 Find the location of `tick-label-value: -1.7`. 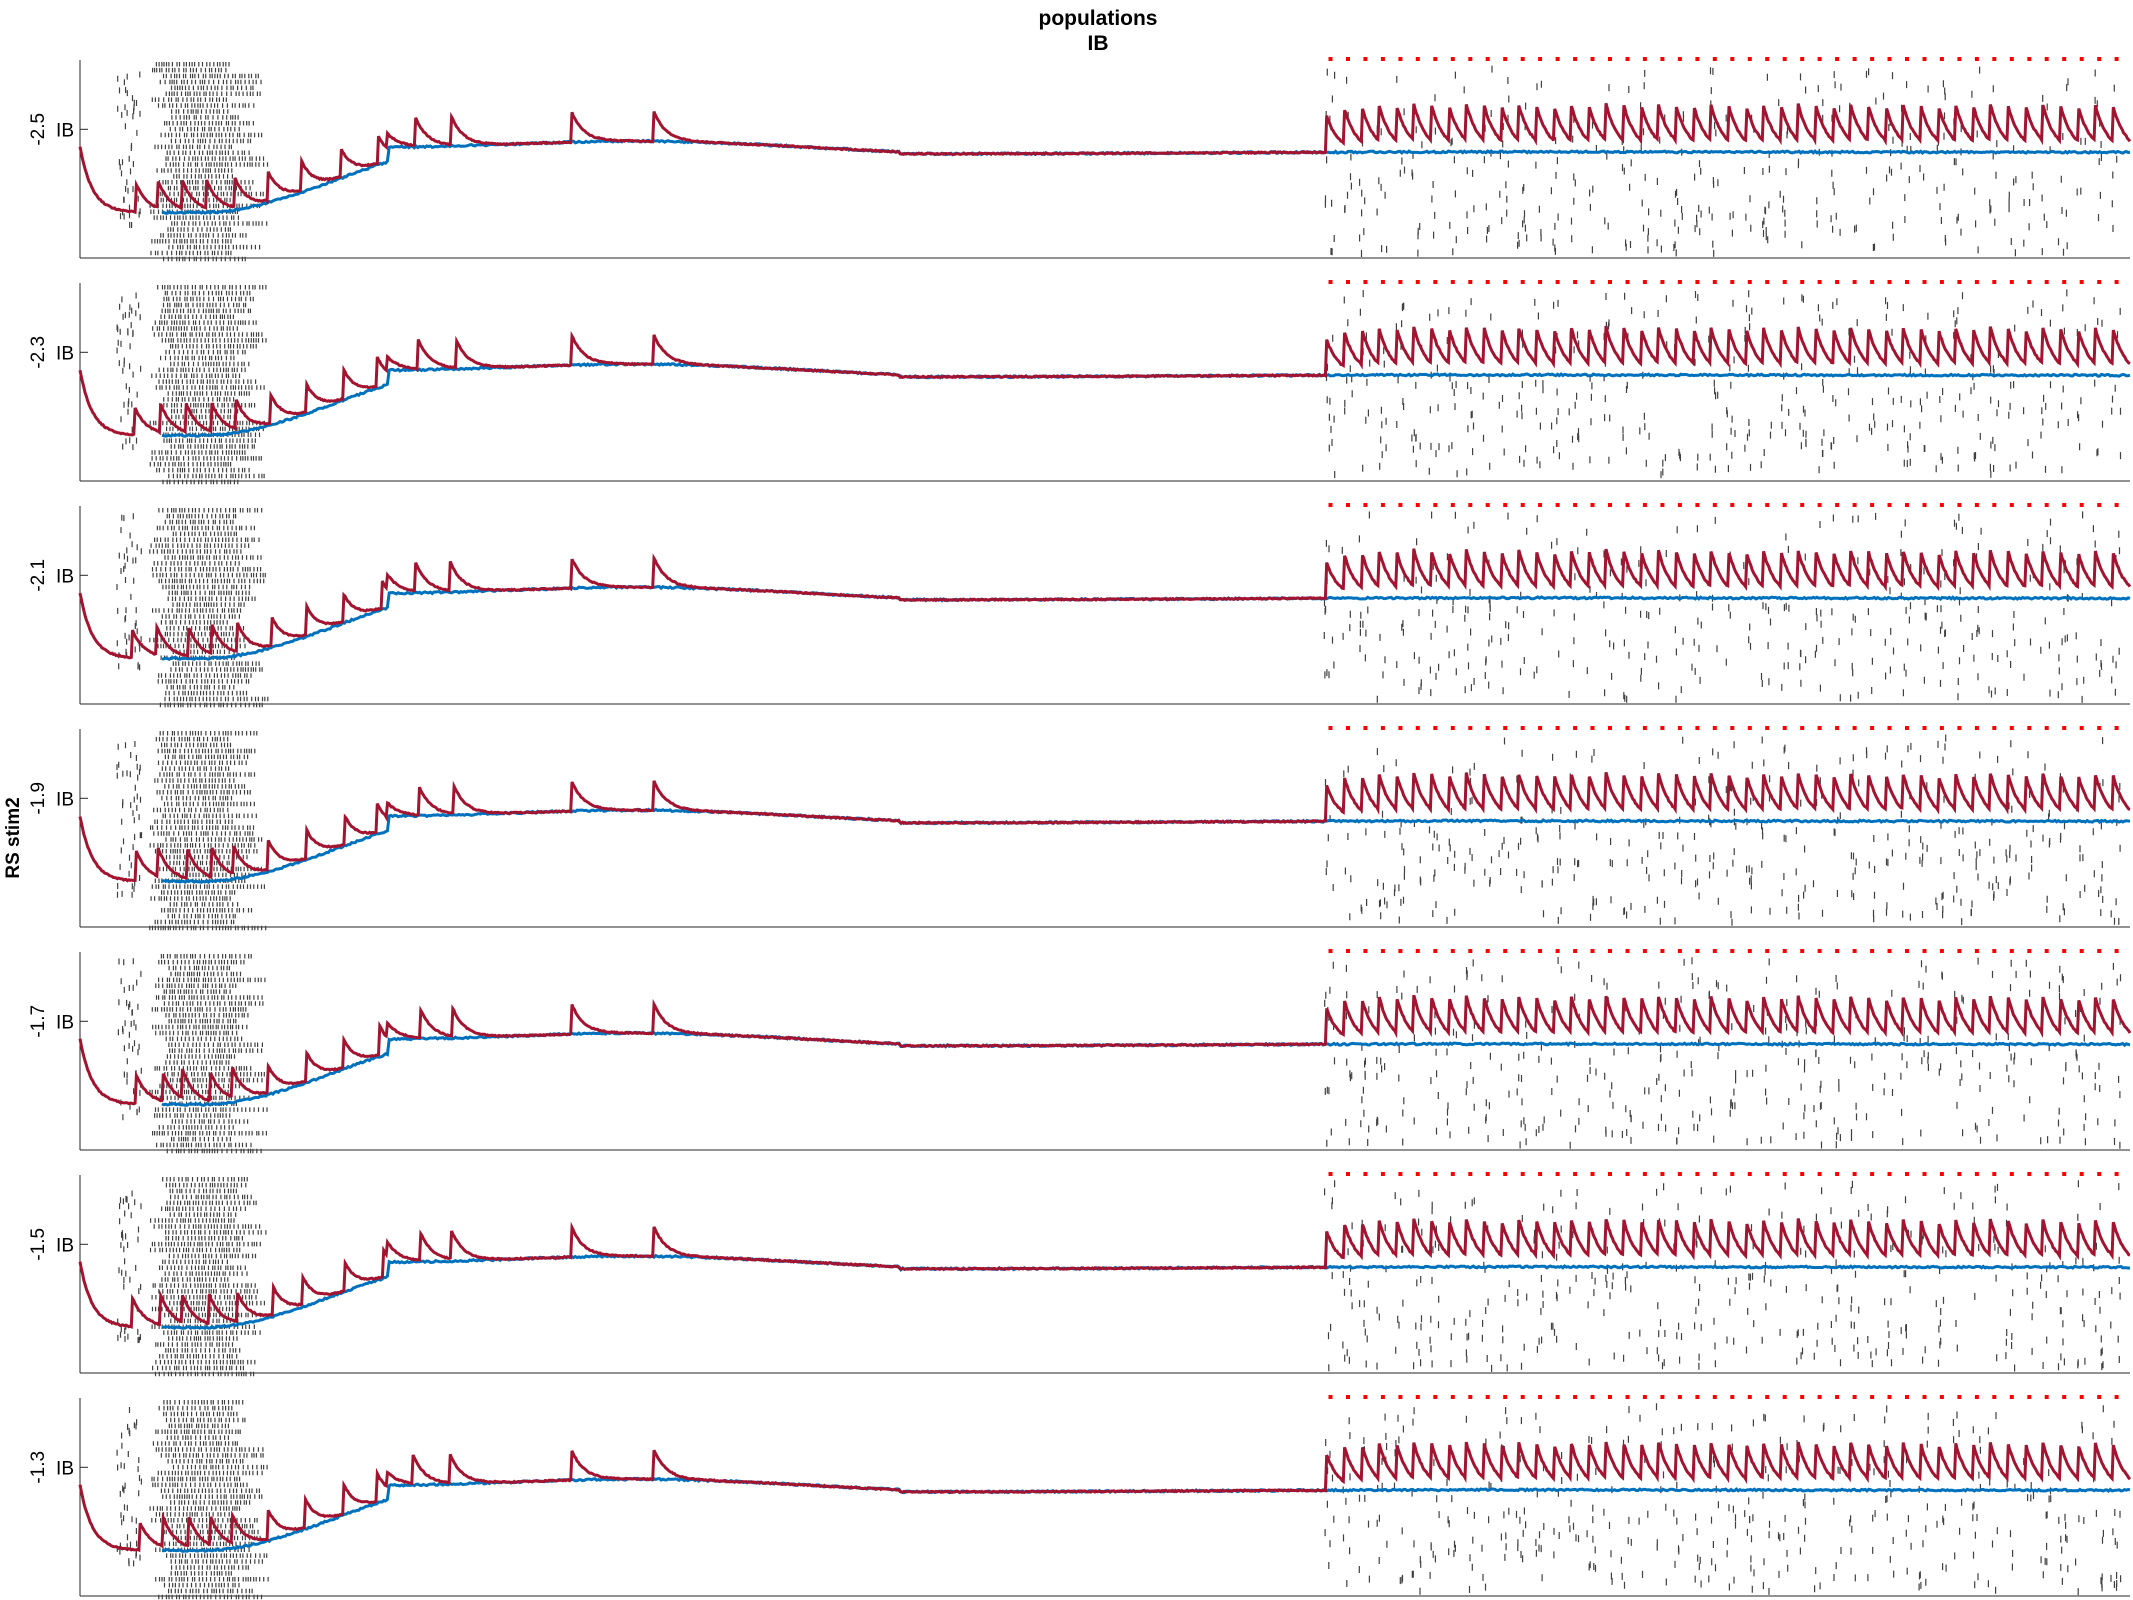

tick-label-value: -1.7 is located at coordinates (38, 1021).